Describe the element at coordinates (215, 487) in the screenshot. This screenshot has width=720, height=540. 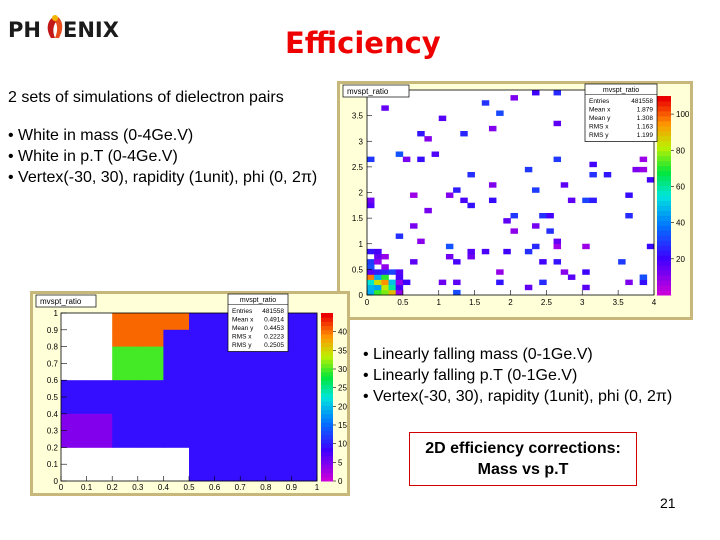
I see `x-tick-label: 0.6` at that location.